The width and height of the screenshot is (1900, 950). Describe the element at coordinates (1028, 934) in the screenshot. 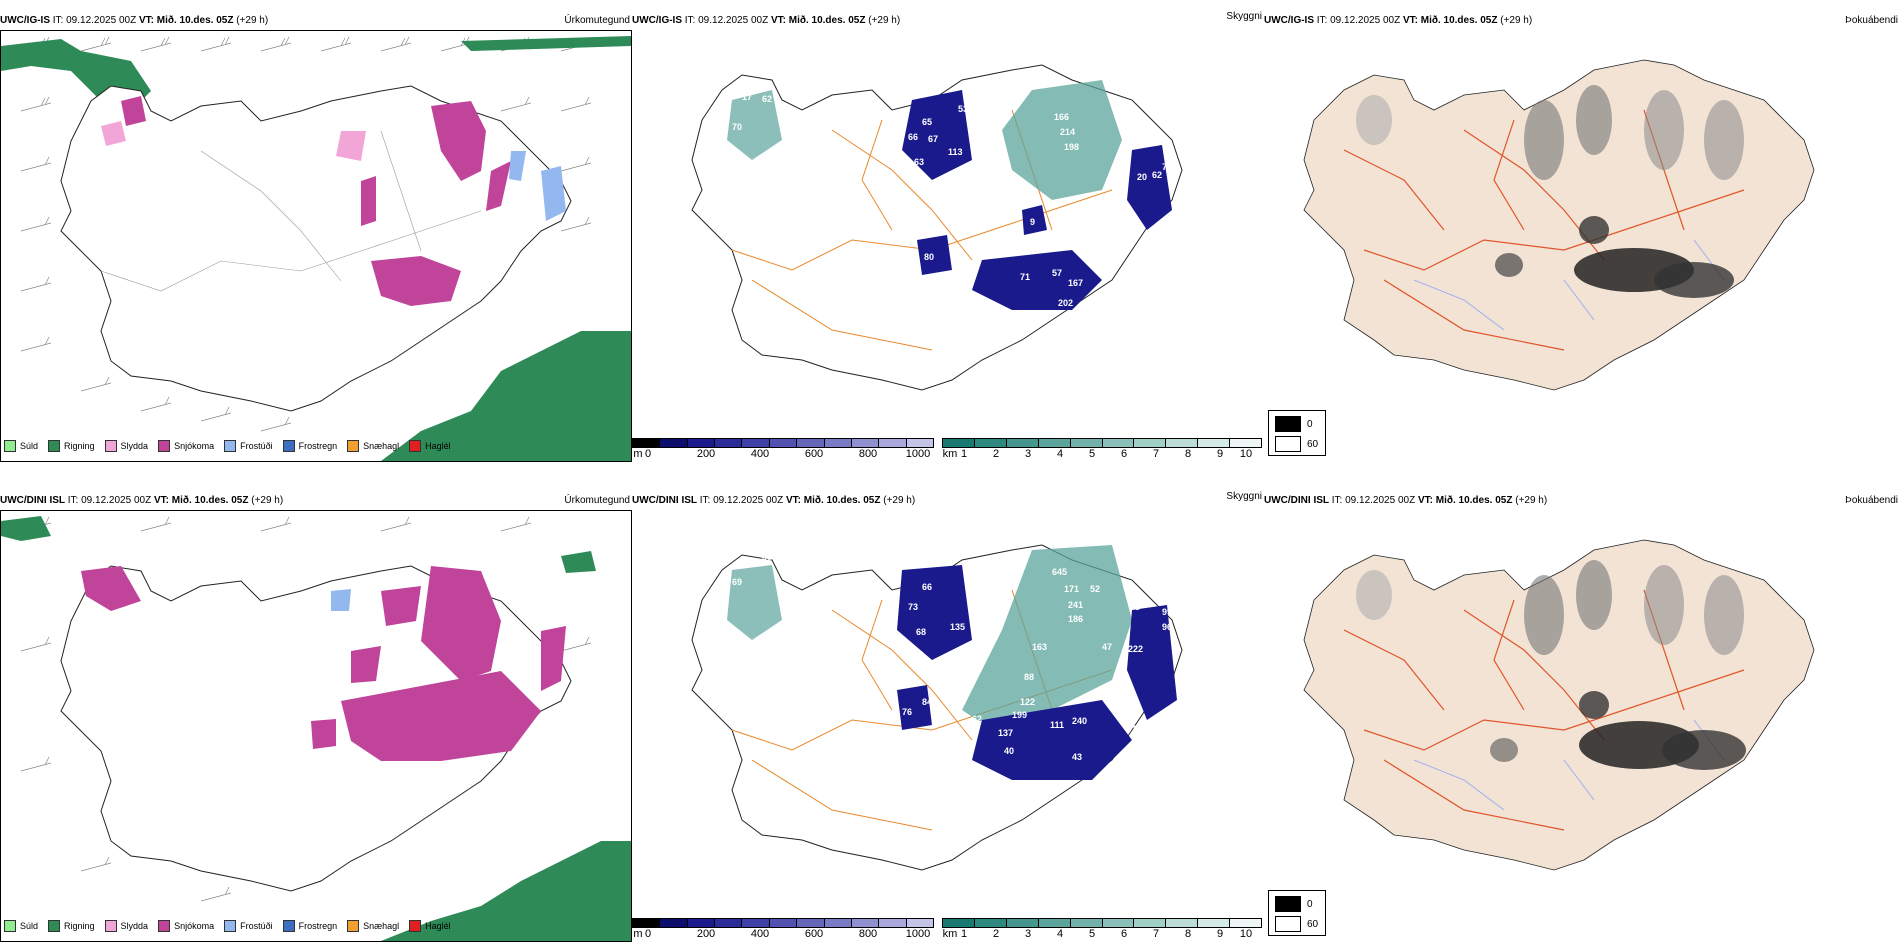

I see `colorbar-tick: 3` at that location.